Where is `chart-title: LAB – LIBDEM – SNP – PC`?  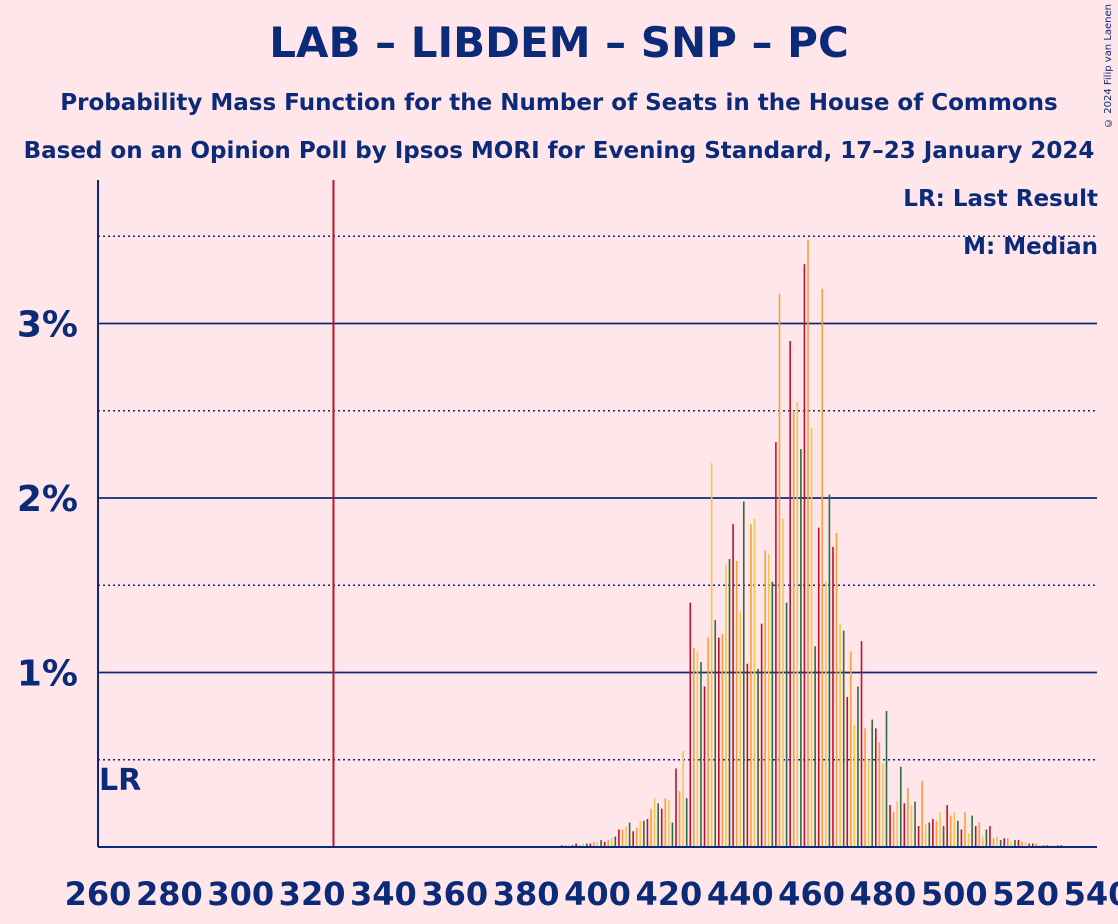
chart-title: LAB – LIBDEM – SNP – PC is located at coordinates (559, 42).